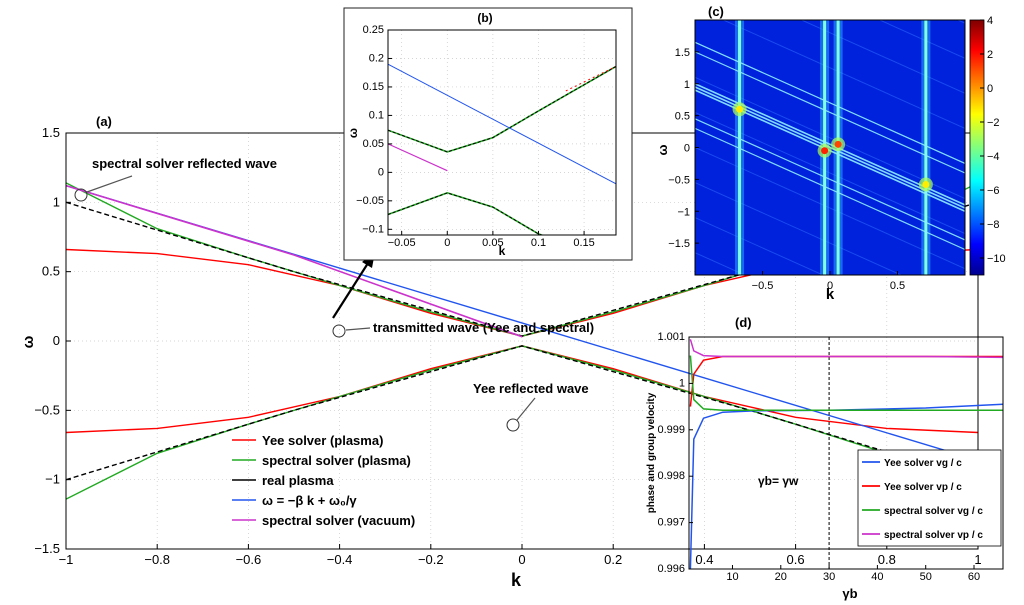 This screenshot has width=1024, height=605. I want to click on annotation-transmitted: transmitted wave (Yee and spectral), so click(483, 327).